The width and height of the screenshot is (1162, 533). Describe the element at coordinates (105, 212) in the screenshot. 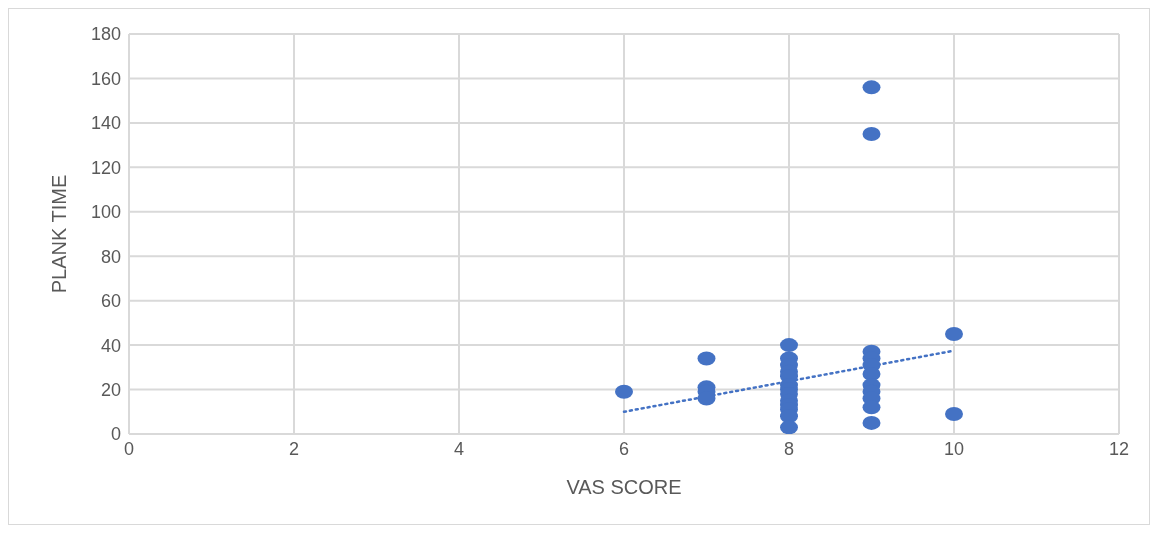

I see `y-tick-label: 100` at that location.